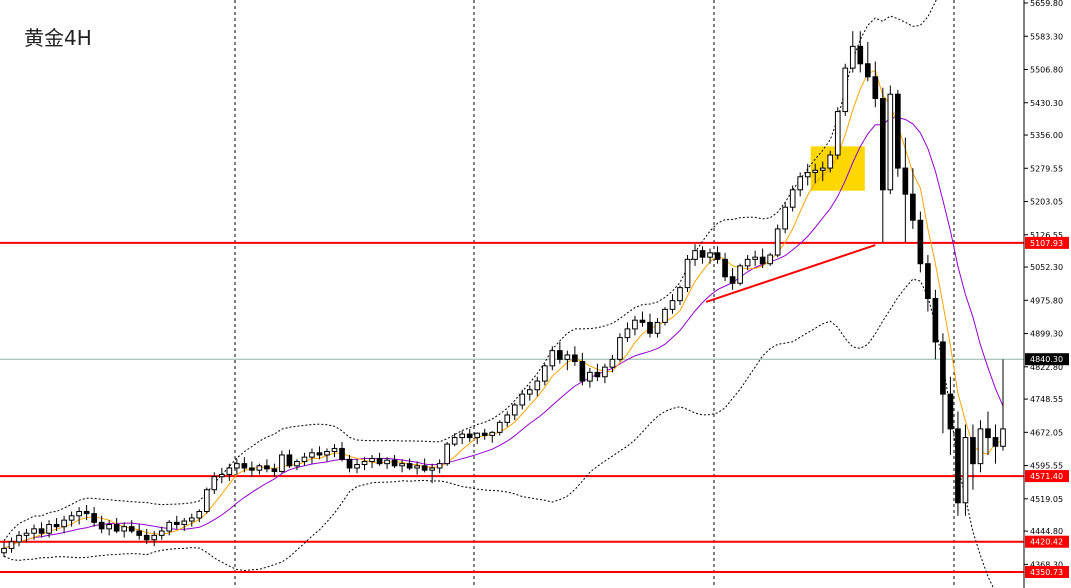 The image size is (1071, 588). Describe the element at coordinates (1046, 466) in the screenshot. I see `y-tick-label: 4595.55` at that location.